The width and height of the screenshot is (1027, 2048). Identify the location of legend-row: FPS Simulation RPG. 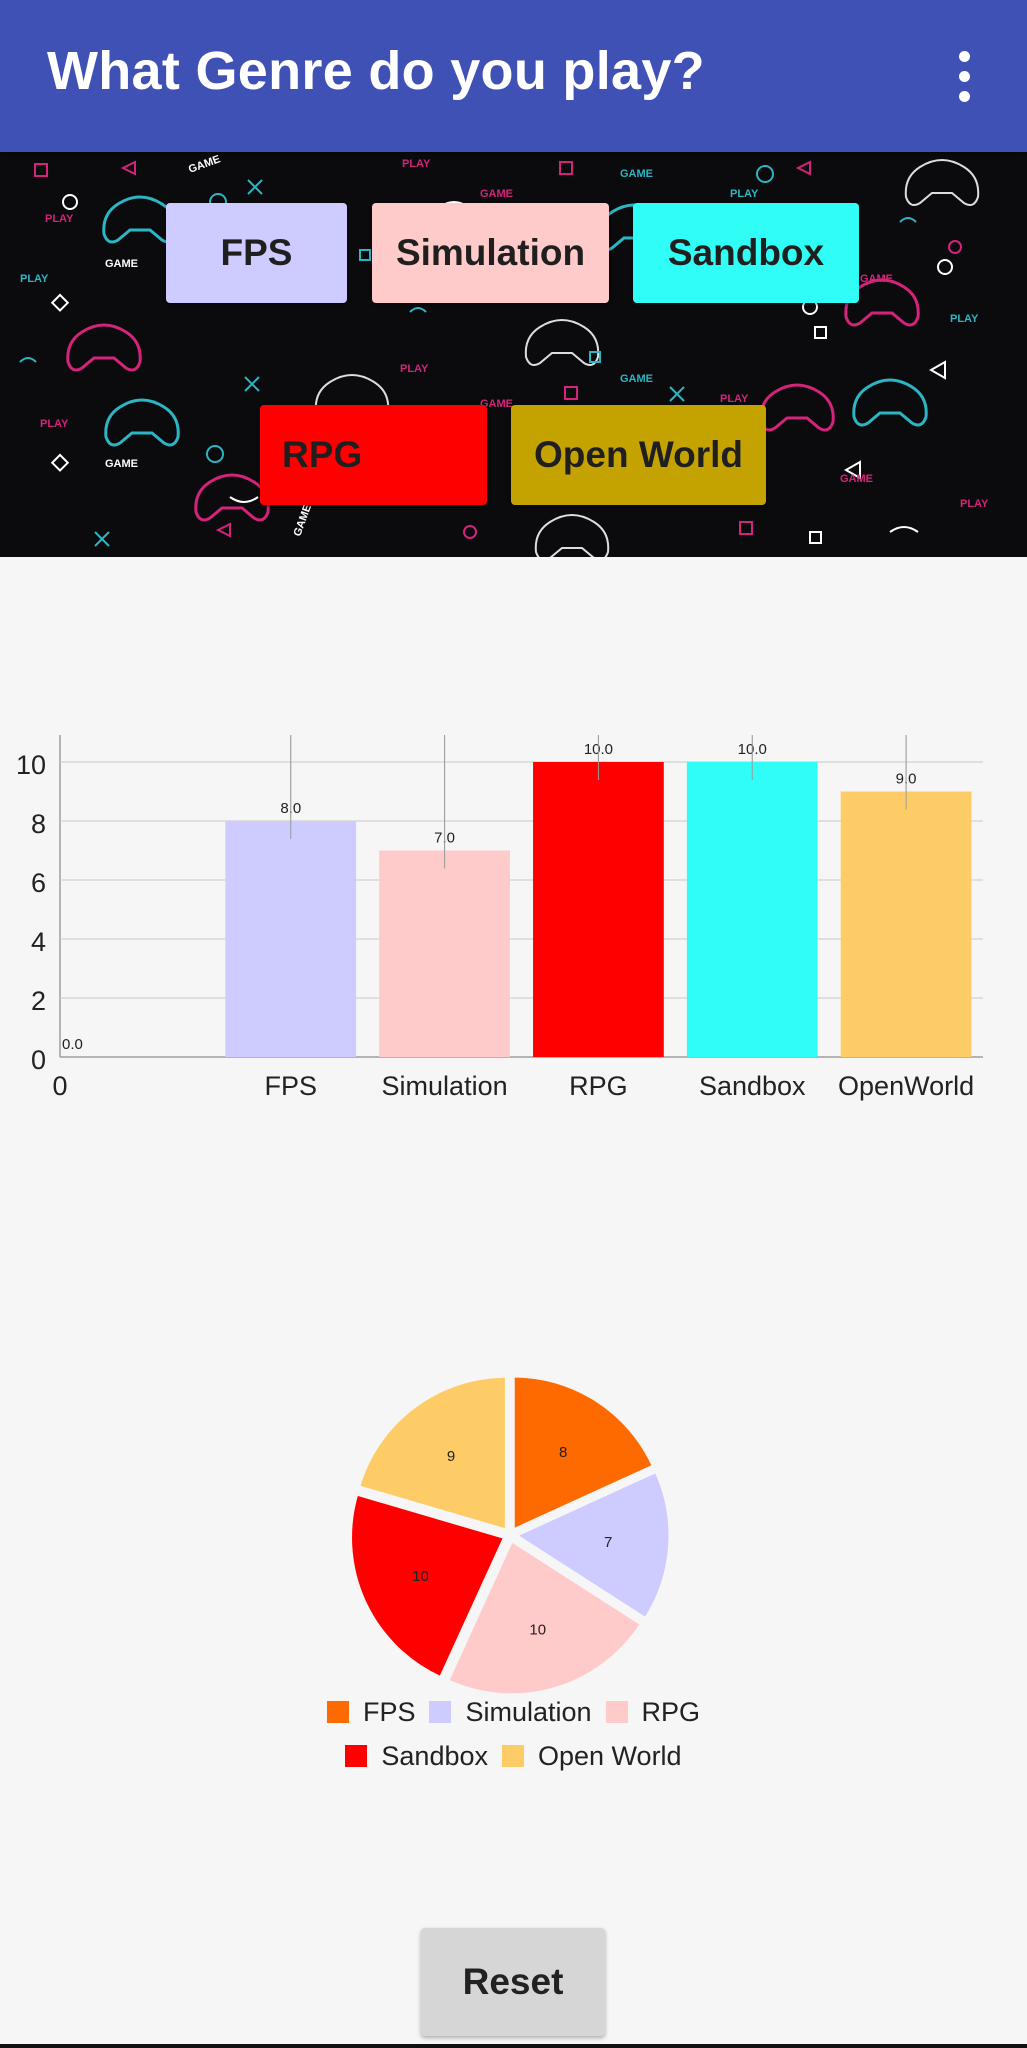
(513, 1712).